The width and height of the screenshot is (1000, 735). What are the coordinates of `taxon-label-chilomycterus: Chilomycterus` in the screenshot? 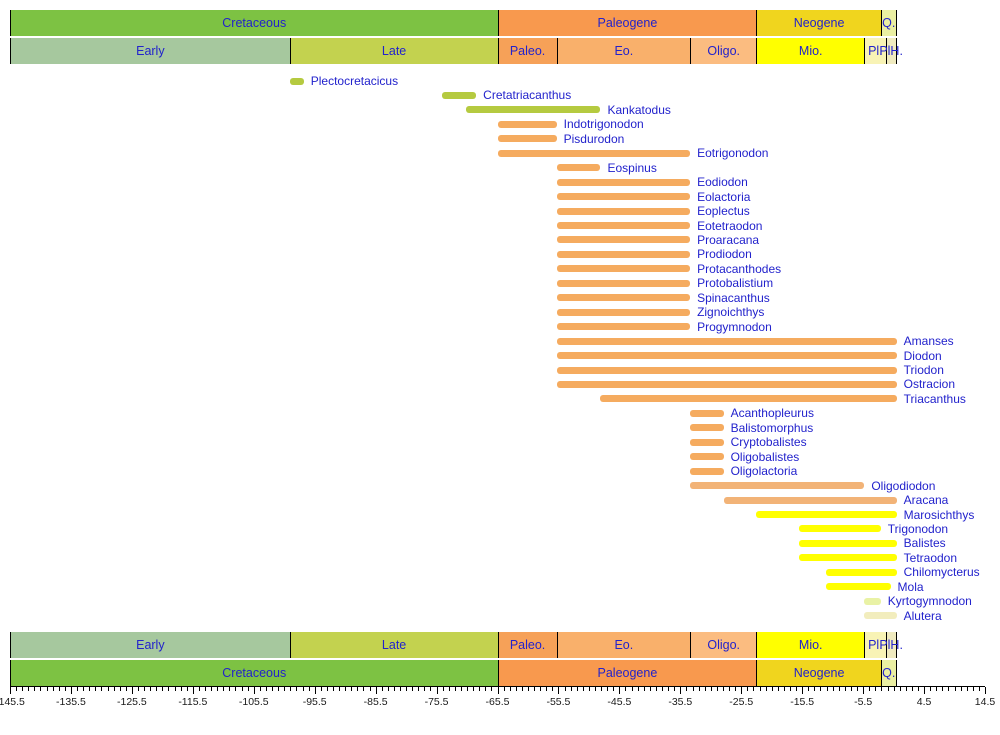 It's located at (941, 572).